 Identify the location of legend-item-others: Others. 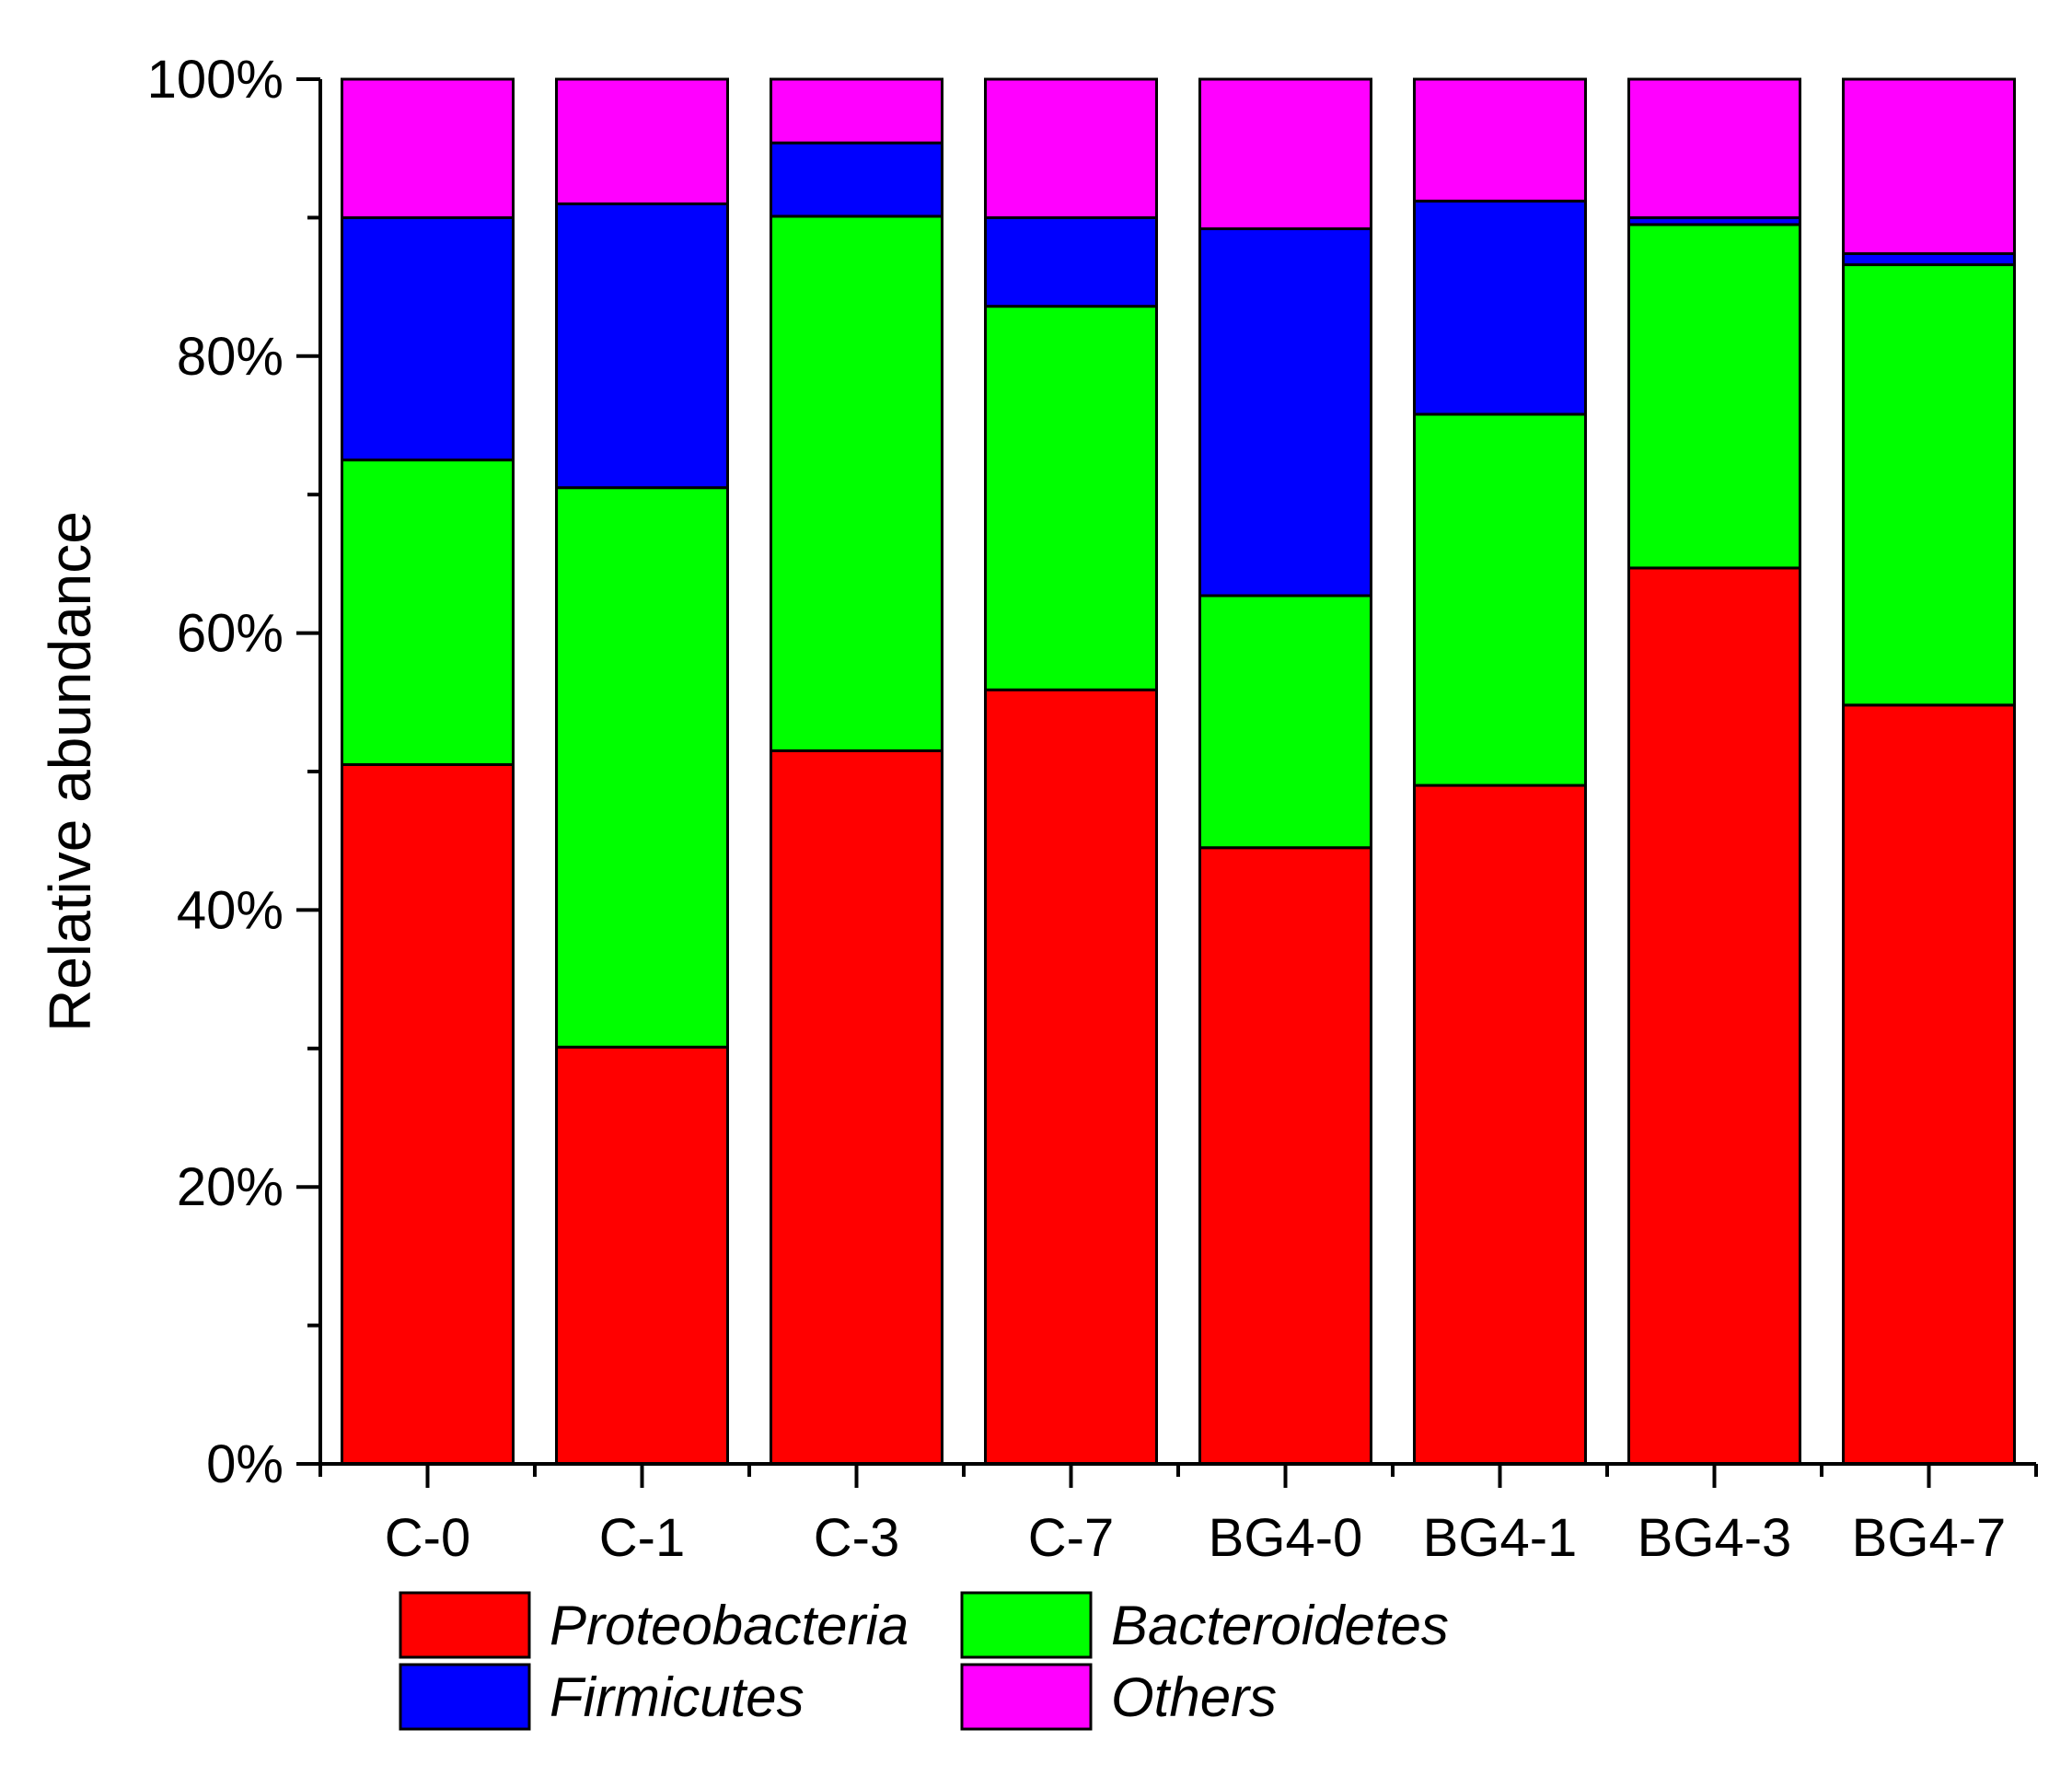
(1119, 1697).